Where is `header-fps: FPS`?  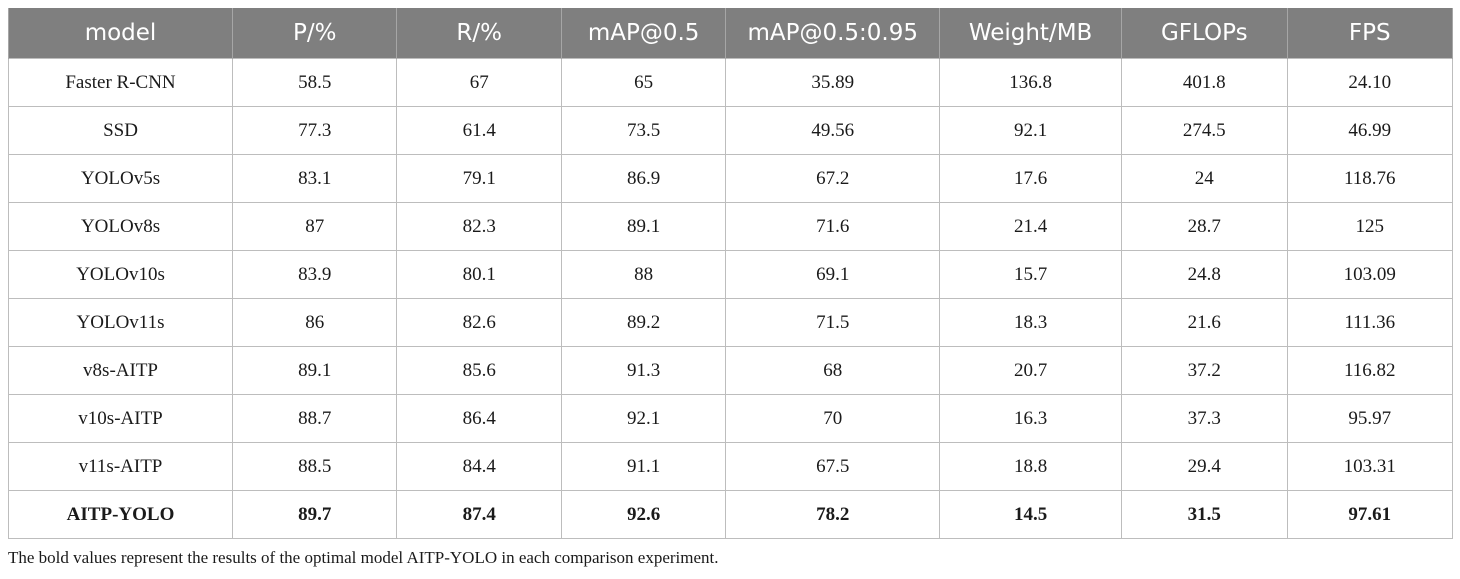
header-fps: FPS is located at coordinates (1369, 33).